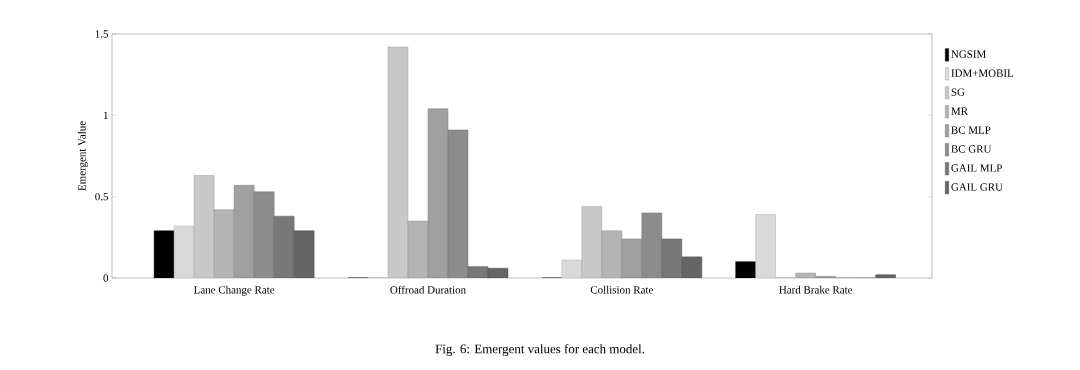 The image size is (1080, 370). What do you see at coordinates (816, 289) in the screenshot?
I see `x-tick-label: Hard Brake Rate` at bounding box center [816, 289].